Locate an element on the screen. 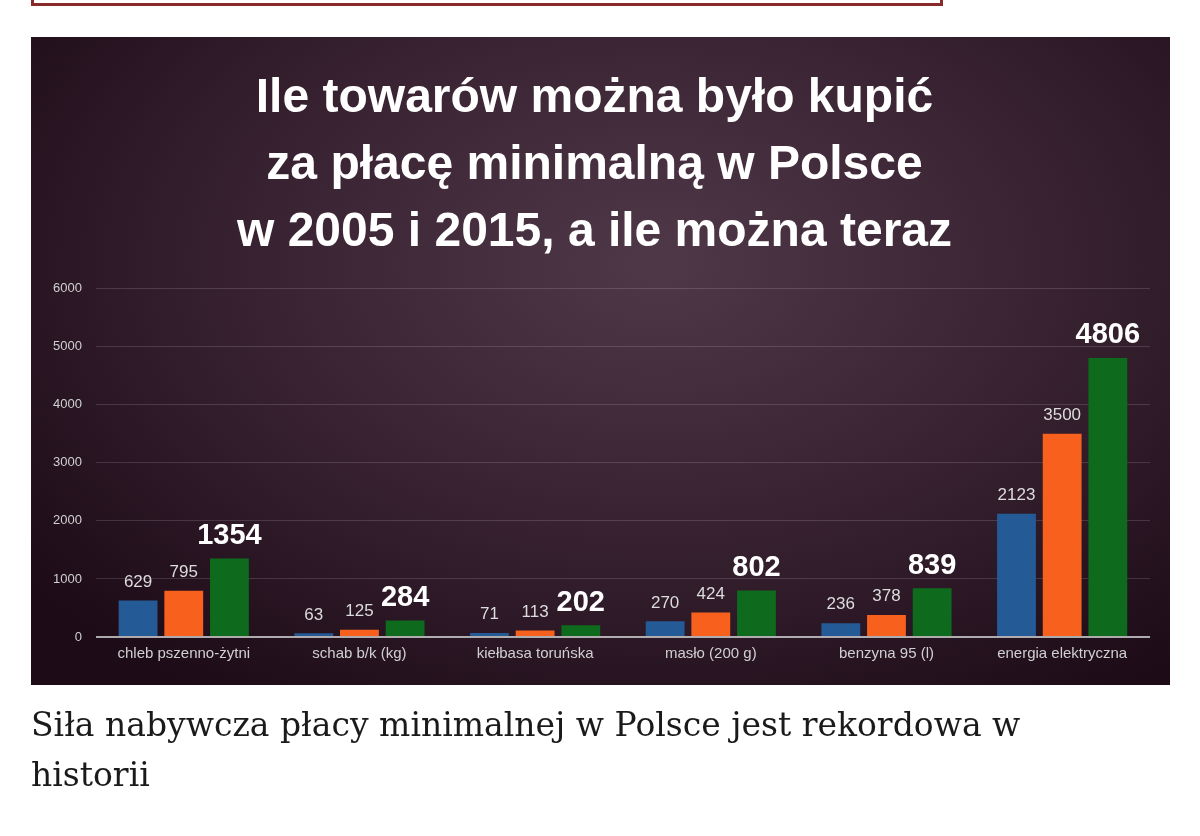  data-label: 113 is located at coordinates (535, 611).